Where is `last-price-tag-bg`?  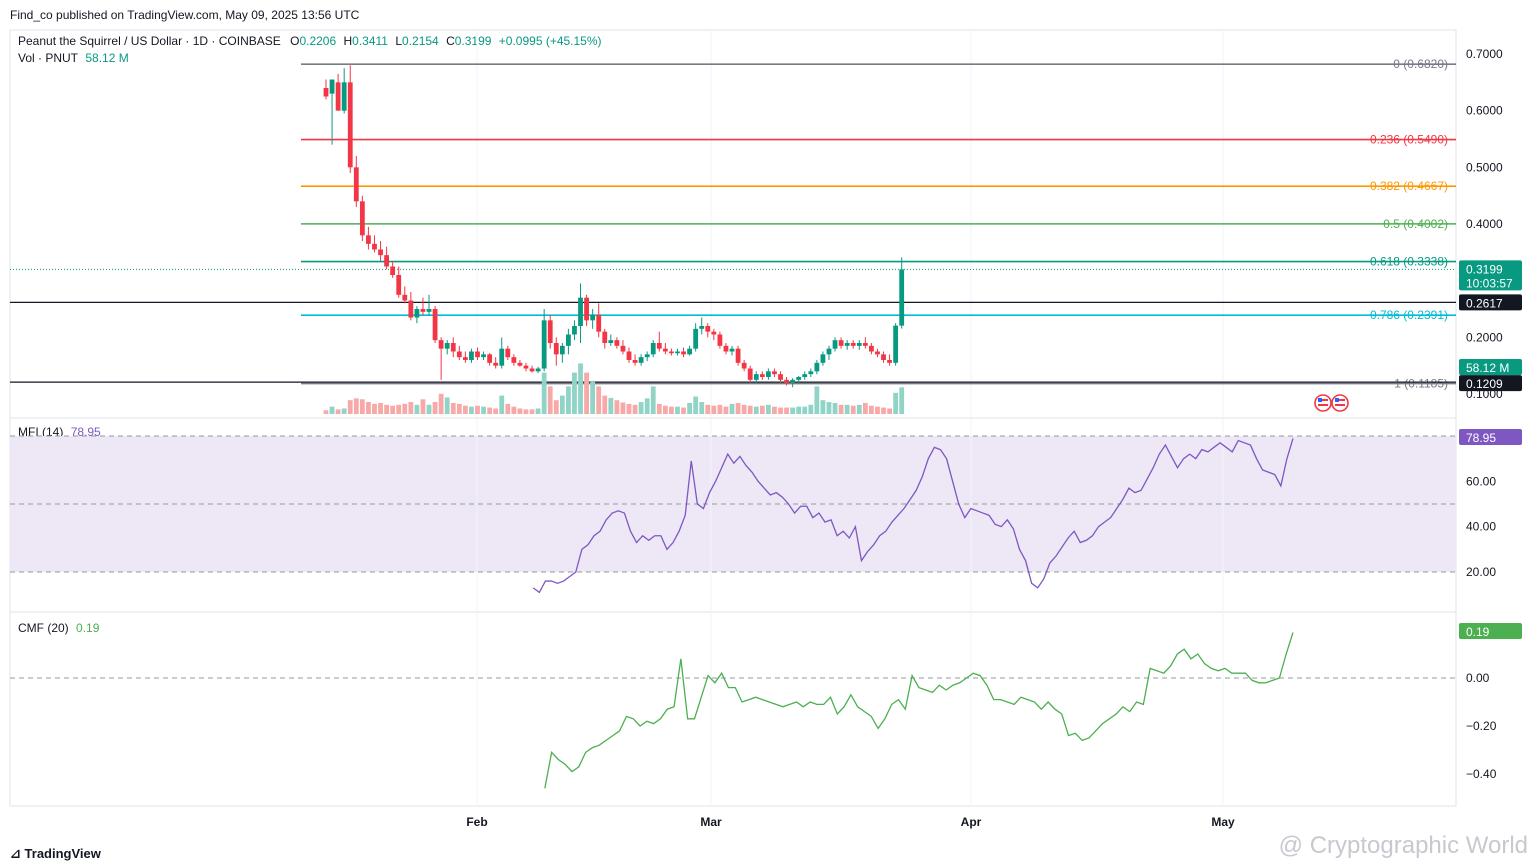 last-price-tag-bg is located at coordinates (1490, 275).